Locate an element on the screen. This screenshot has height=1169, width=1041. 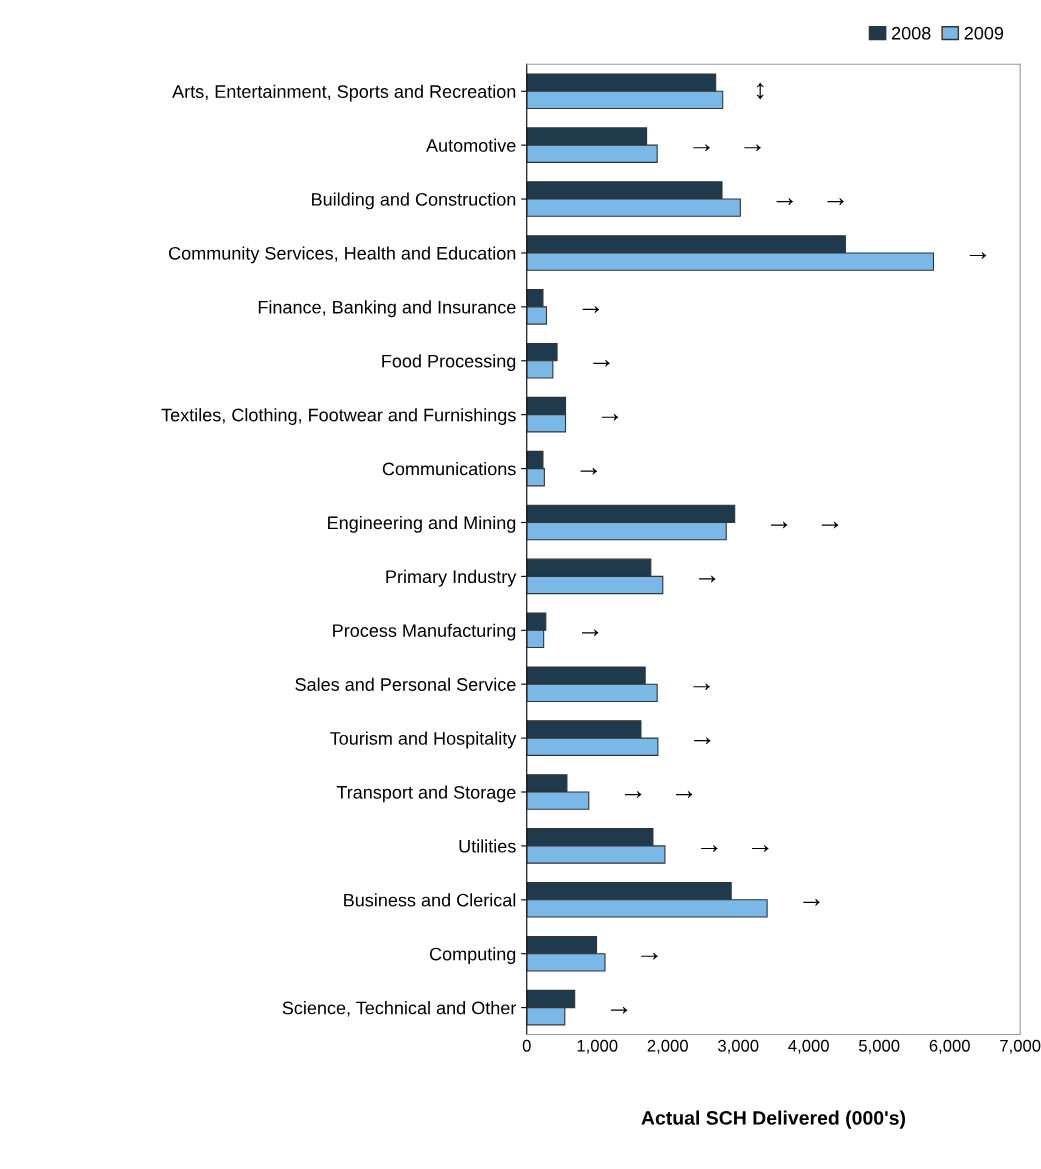
x-tick-label: 3,000 is located at coordinates (738, 1046).